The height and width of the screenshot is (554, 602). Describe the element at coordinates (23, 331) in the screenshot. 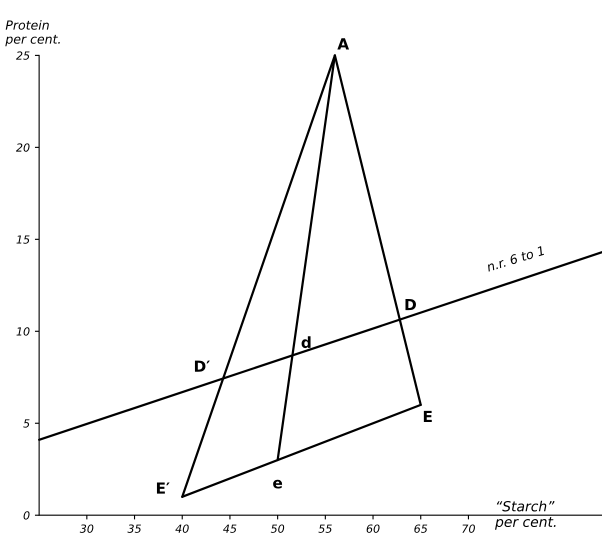

I see `y-tick-label: 10` at that location.